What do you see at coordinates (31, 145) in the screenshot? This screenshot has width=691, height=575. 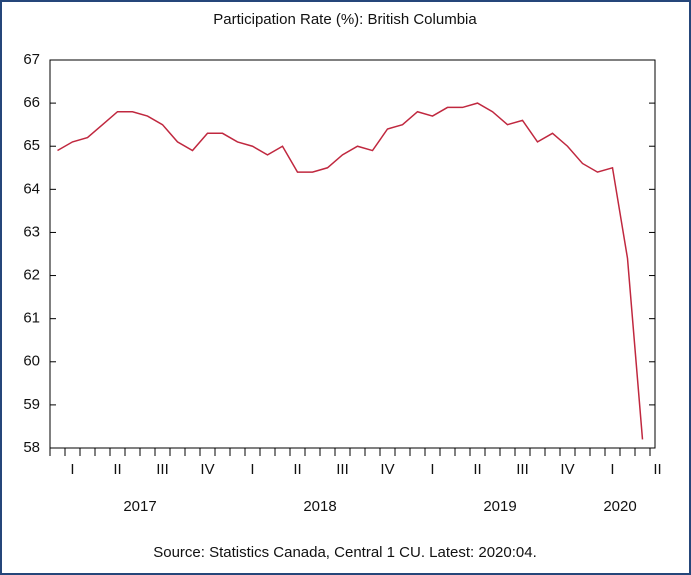 I see `y-tick-label: 65` at bounding box center [31, 145].